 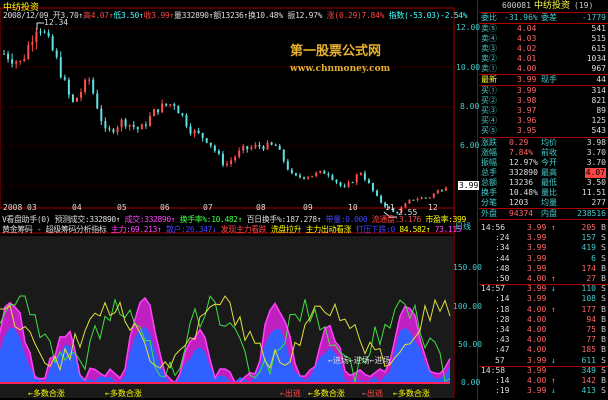 What do you see at coordinates (261, 207) in the screenshot?
I see `month-label: 08` at bounding box center [261, 207].